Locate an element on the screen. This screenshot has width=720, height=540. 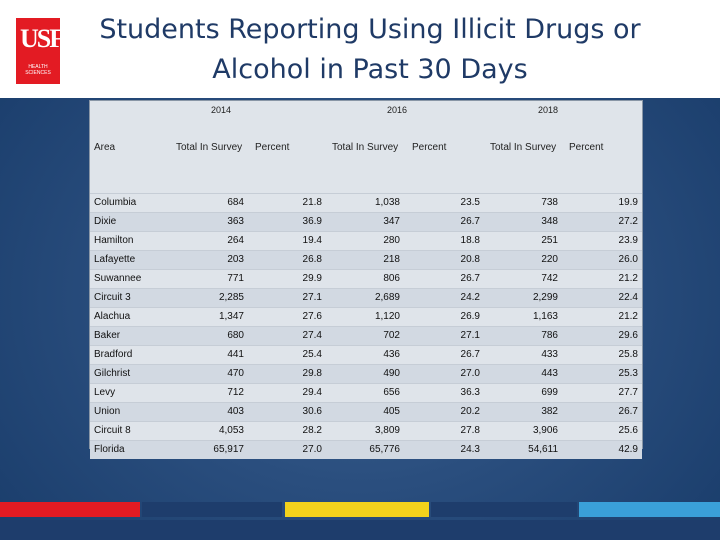
total-cell: 2,299 is located at coordinates (545, 297).